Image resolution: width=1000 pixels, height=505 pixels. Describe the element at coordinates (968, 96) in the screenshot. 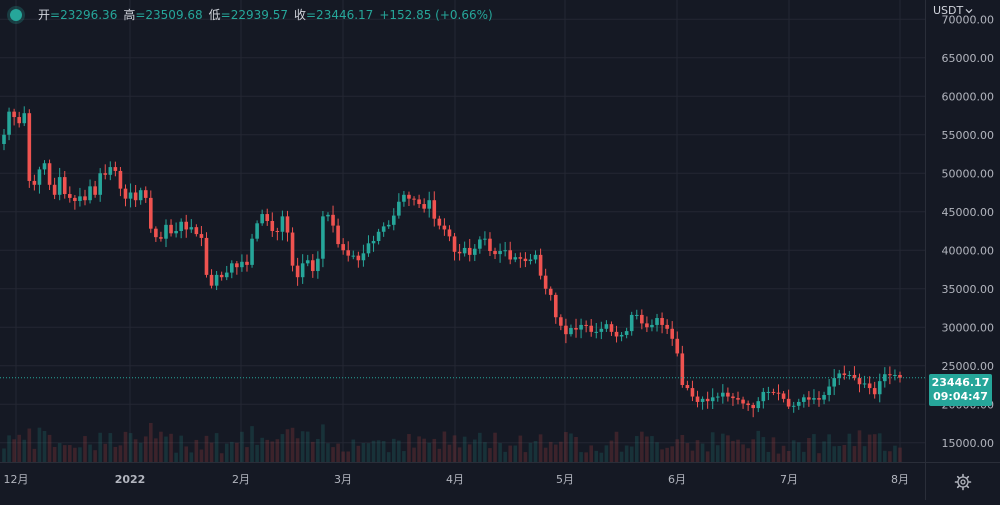

I see `price-tick-label: 60000.00` at that location.